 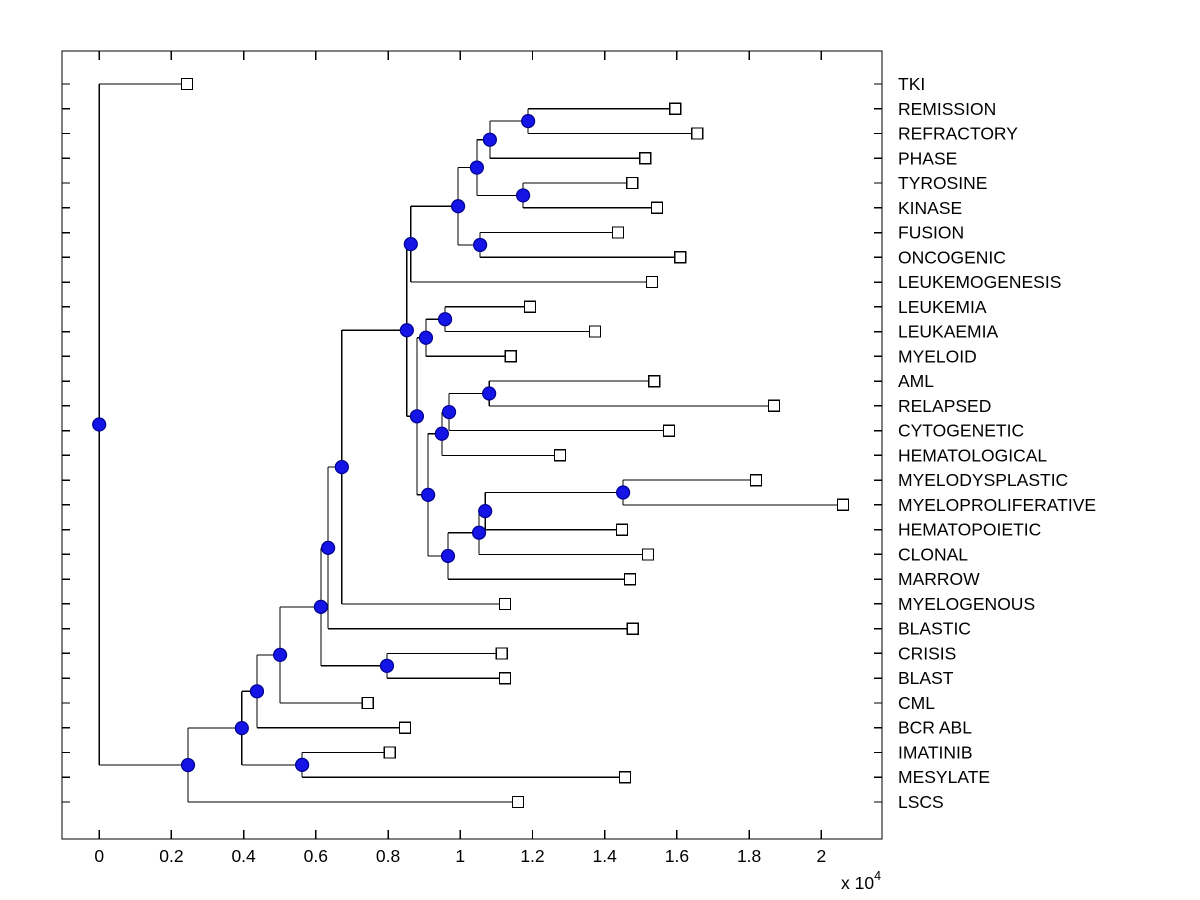 What do you see at coordinates (532, 856) in the screenshot?
I see `x-tick-label: 1.2` at bounding box center [532, 856].